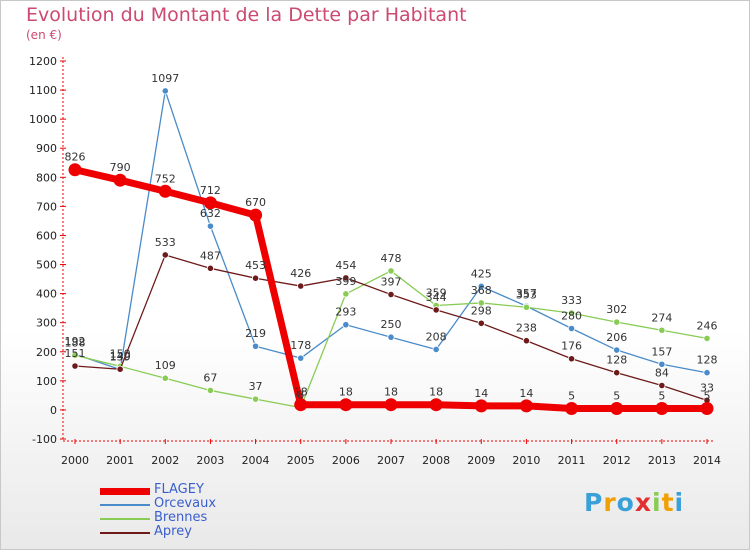 The image size is (750, 550). What do you see at coordinates (210, 213) in the screenshot?
I see `data-label-orcevaux: 632` at bounding box center [210, 213].